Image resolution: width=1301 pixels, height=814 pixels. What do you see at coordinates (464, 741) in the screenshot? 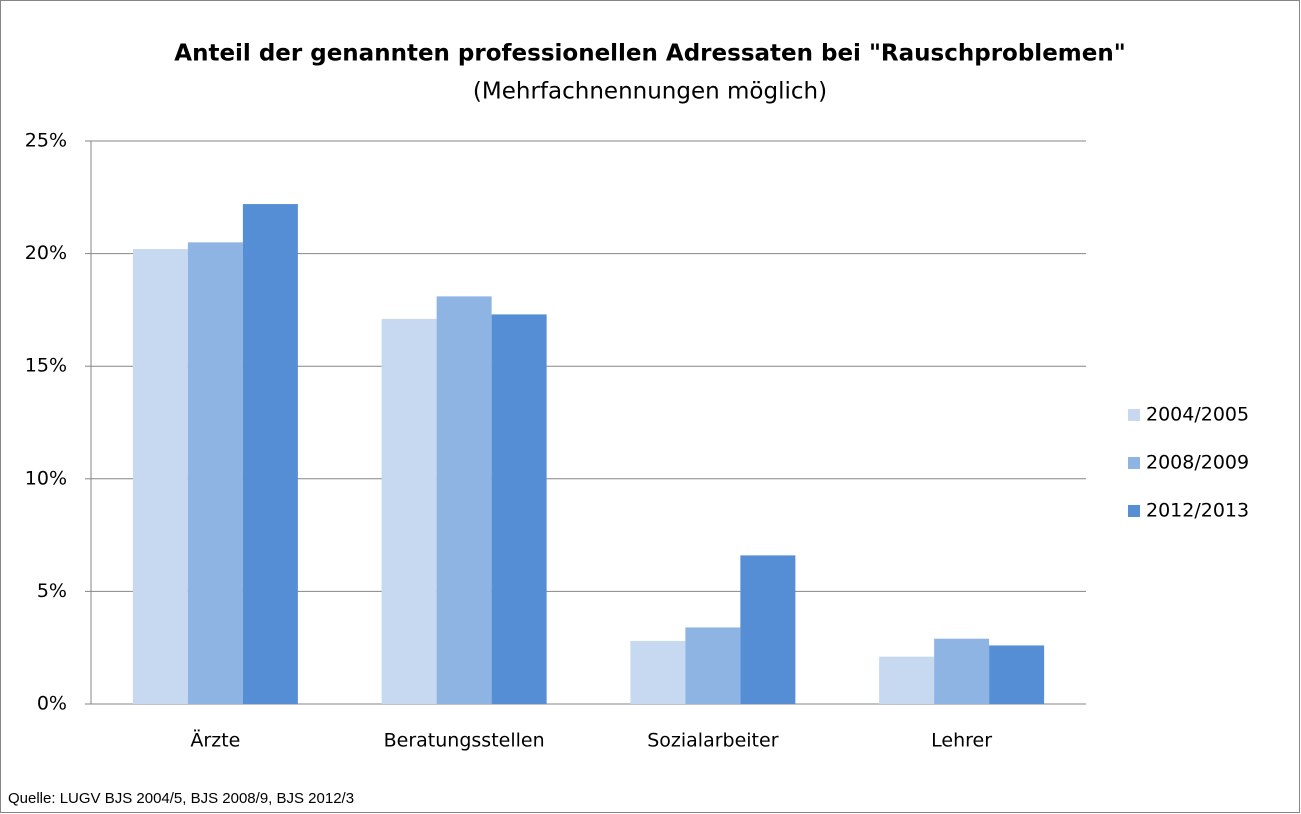
I see `x-tick-label: Beratungsstellen` at bounding box center [464, 741].